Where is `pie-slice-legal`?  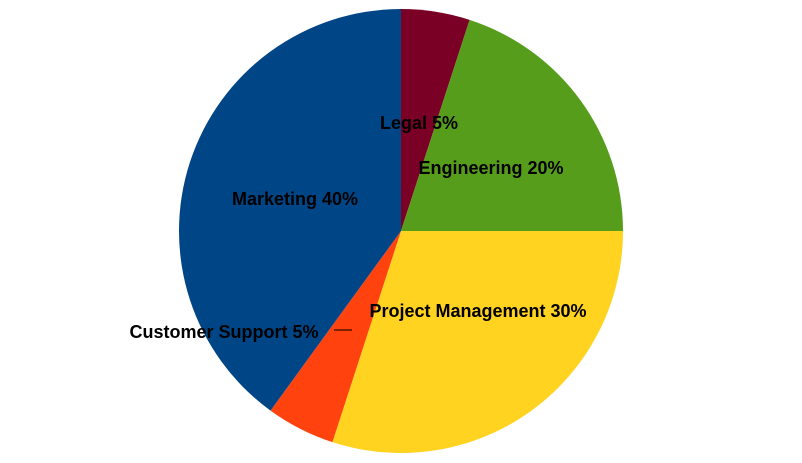
pie-slice-legal is located at coordinates (435, 120).